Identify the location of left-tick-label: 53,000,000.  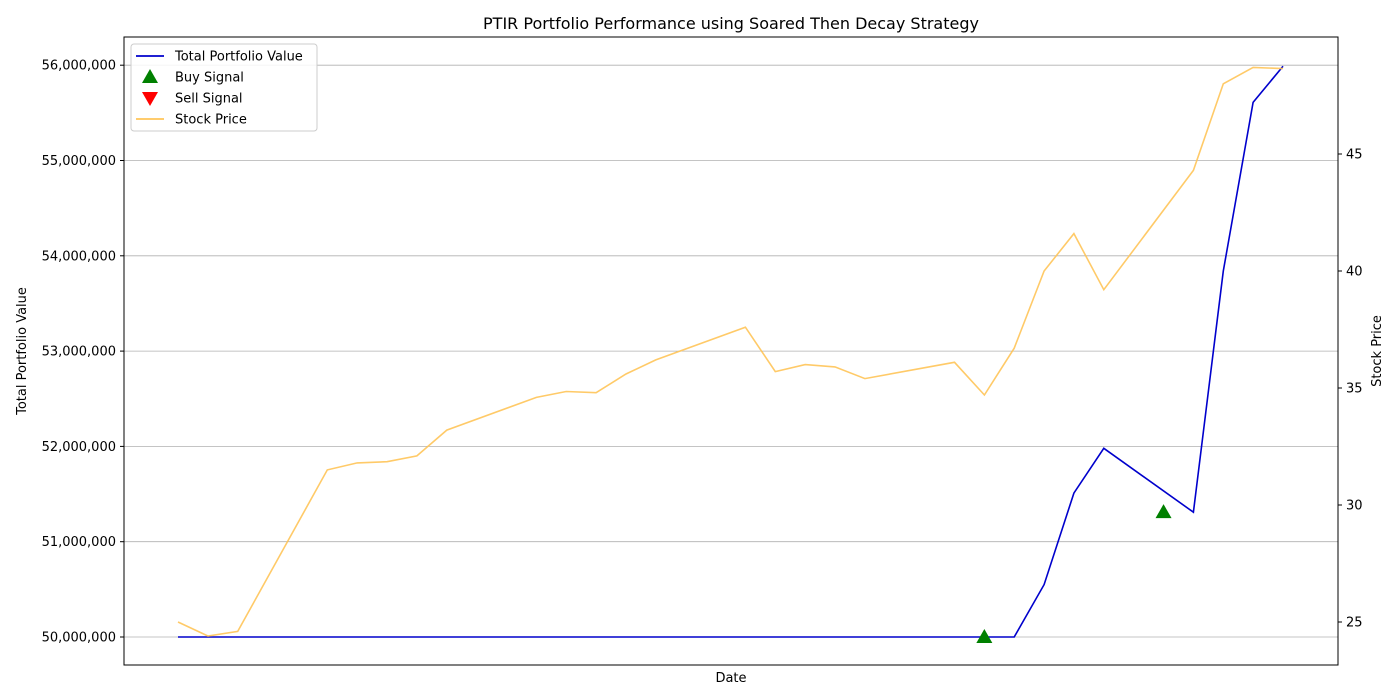
(79, 352).